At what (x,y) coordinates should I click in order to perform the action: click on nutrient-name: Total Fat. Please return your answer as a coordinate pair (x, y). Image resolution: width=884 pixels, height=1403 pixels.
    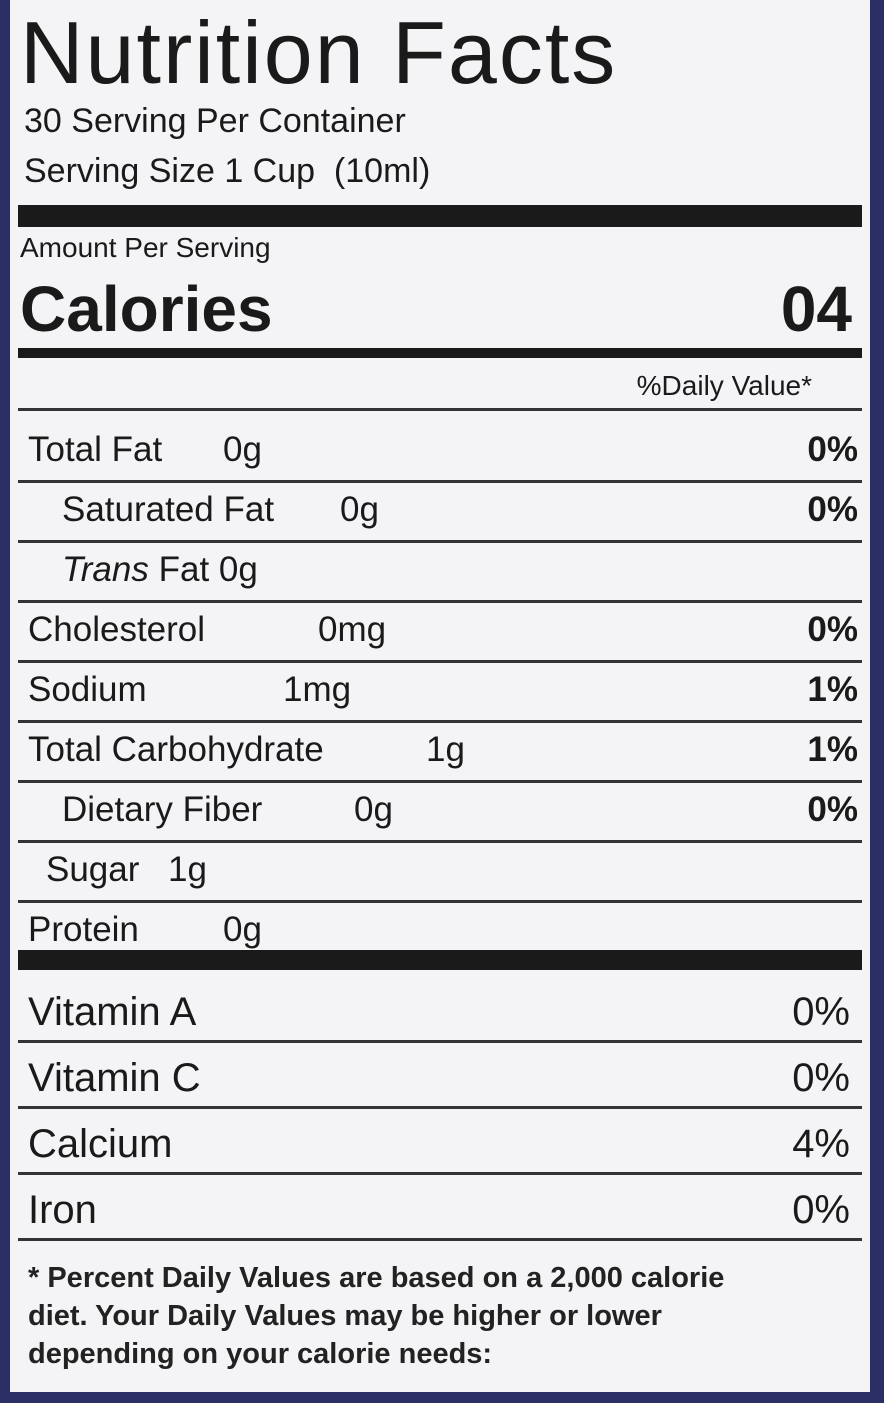
    Looking at the image, I should click on (95, 449).